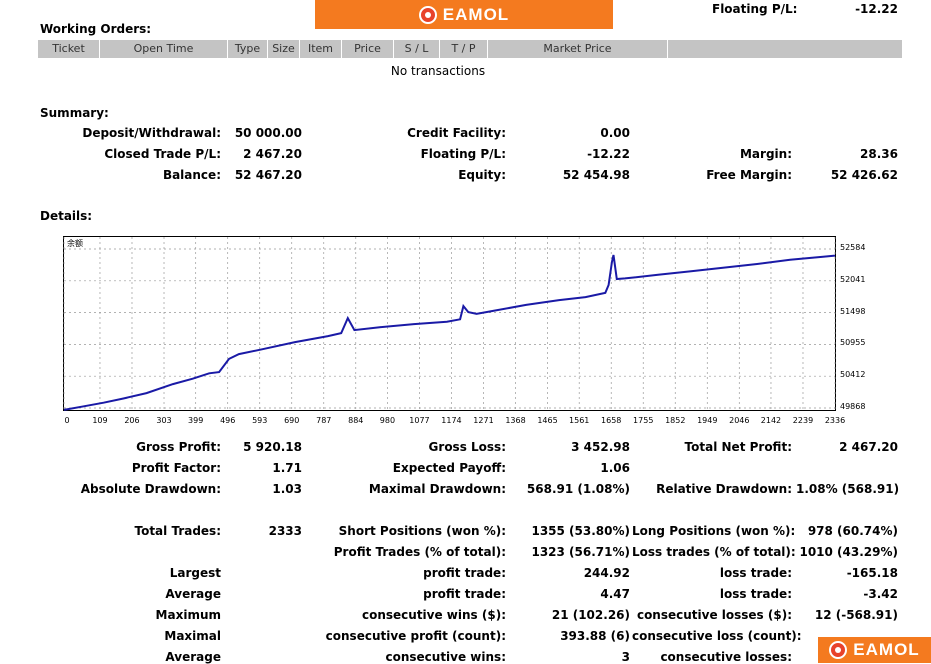  Describe the element at coordinates (176, 468) in the screenshot. I see `profit-factor-label: Profit Factor:` at that location.